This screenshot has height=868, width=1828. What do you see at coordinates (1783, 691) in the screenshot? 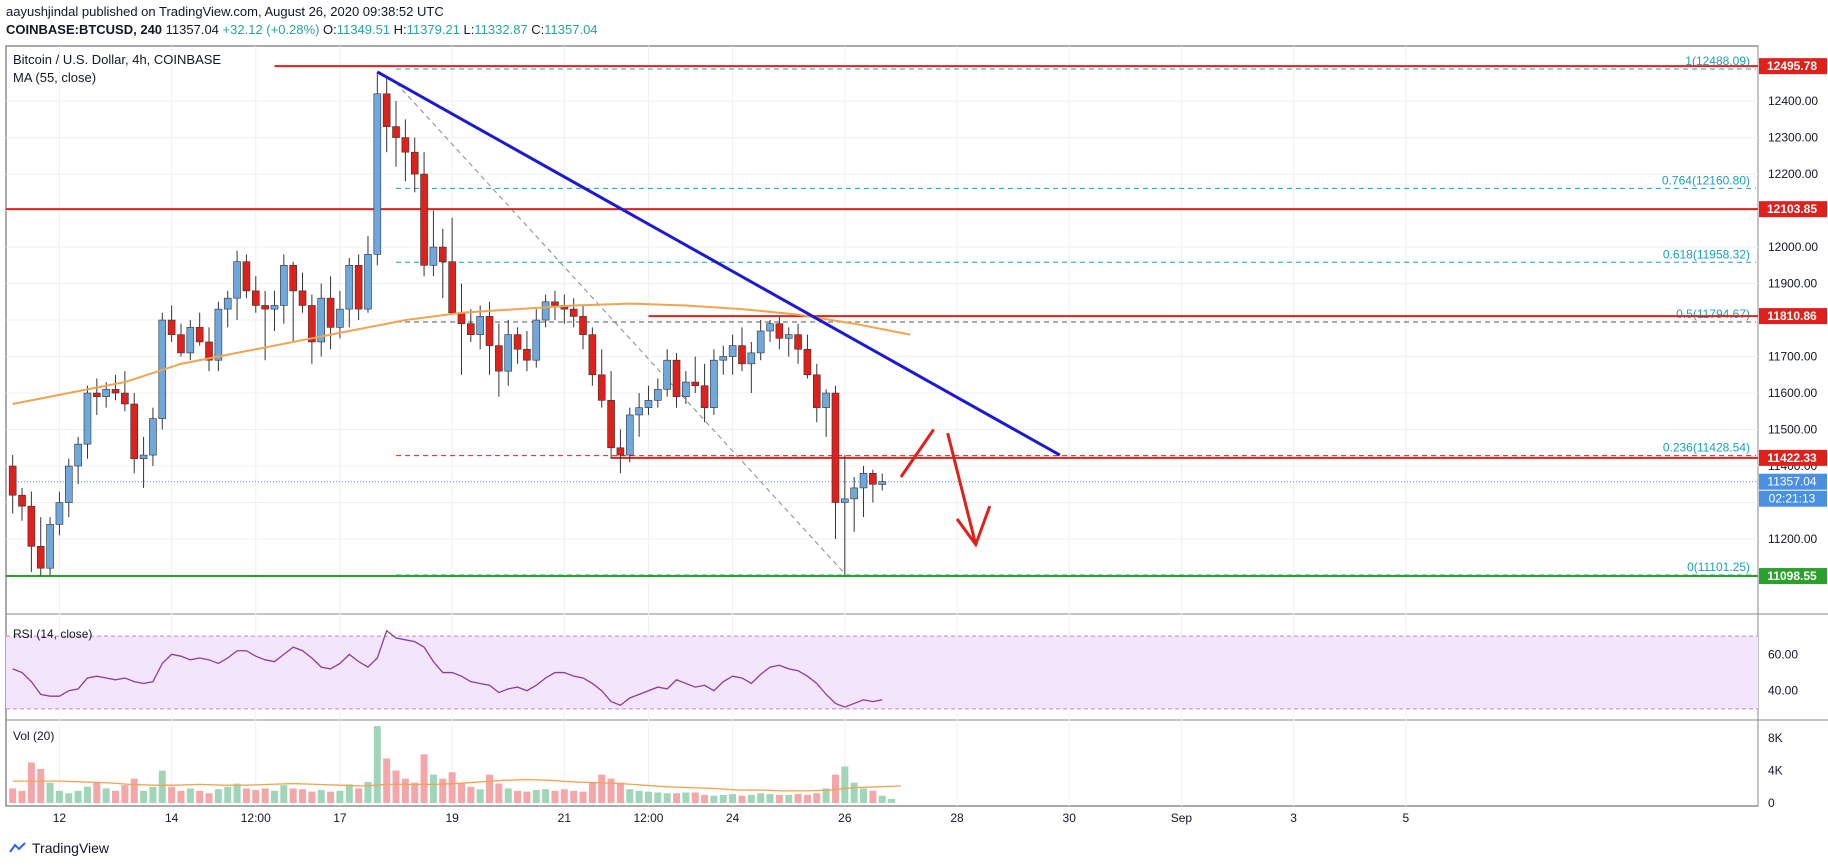
I see `rsi-tick-label: 40.00` at bounding box center [1783, 691].